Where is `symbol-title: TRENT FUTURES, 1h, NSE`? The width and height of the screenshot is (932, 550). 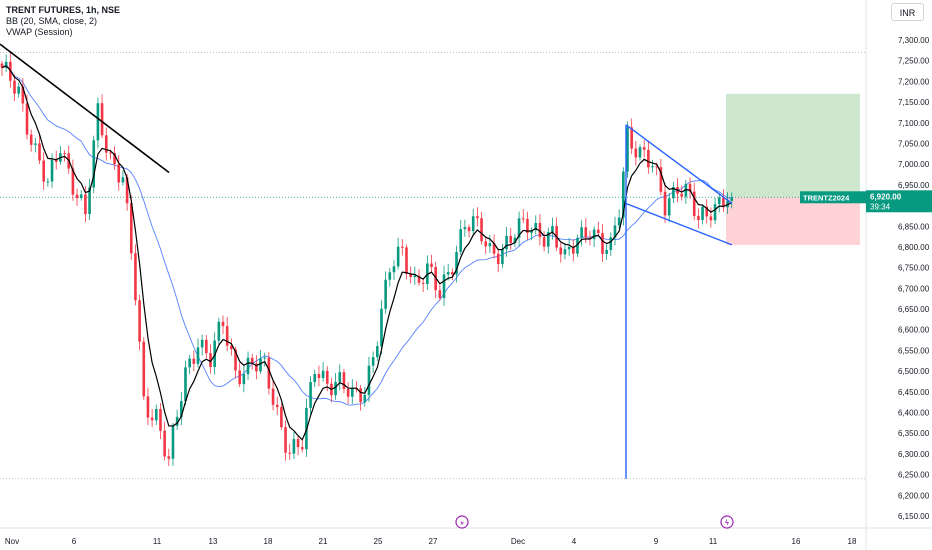 symbol-title: TRENT FUTURES, 1h, NSE is located at coordinates (63, 10).